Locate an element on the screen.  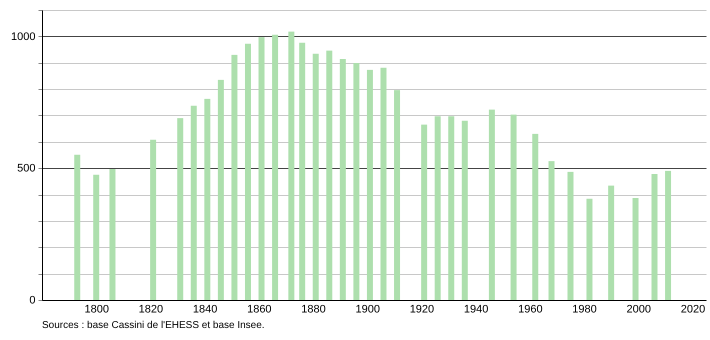
x-tick-label: 1900 is located at coordinates (367, 310).